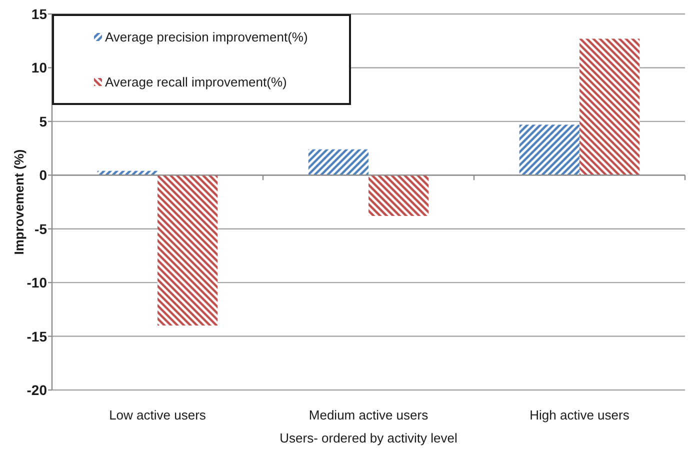  What do you see at coordinates (368, 415) in the screenshot?
I see `x-tick-label: Medium active users` at bounding box center [368, 415].